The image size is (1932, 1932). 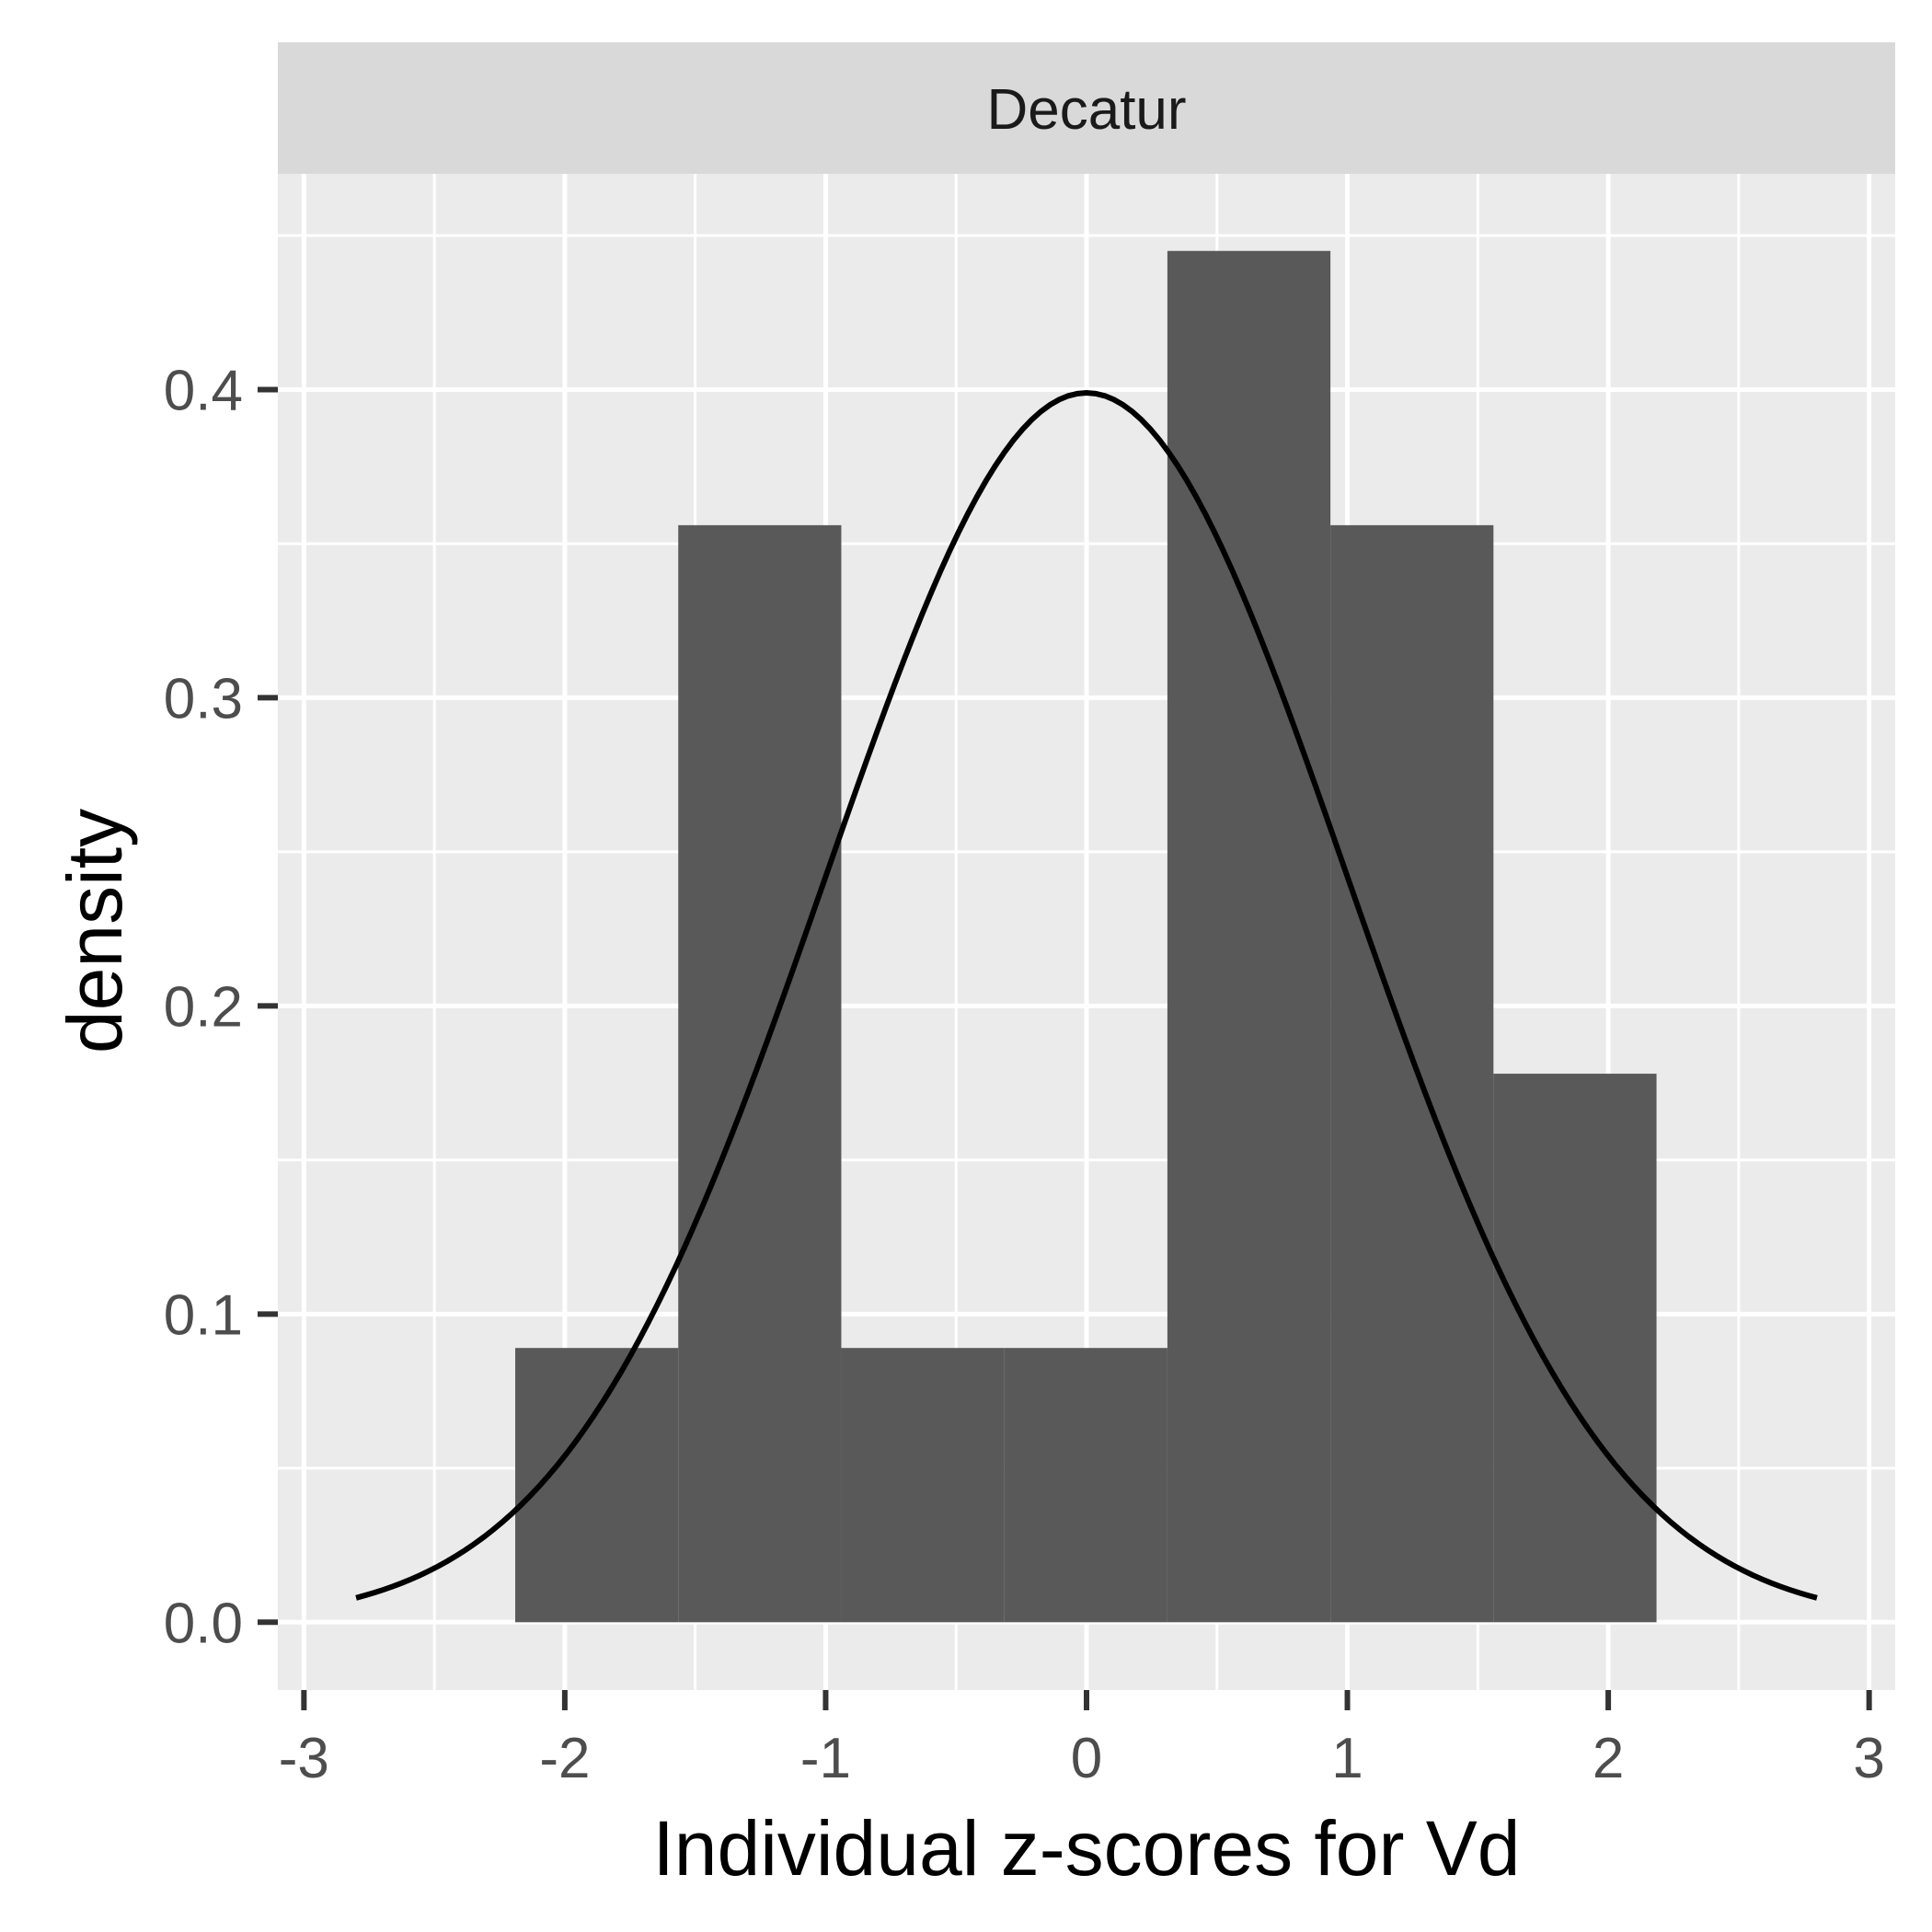 What do you see at coordinates (1086, 1848) in the screenshot?
I see `x-axis-title: Individual z-scores for Vd` at bounding box center [1086, 1848].